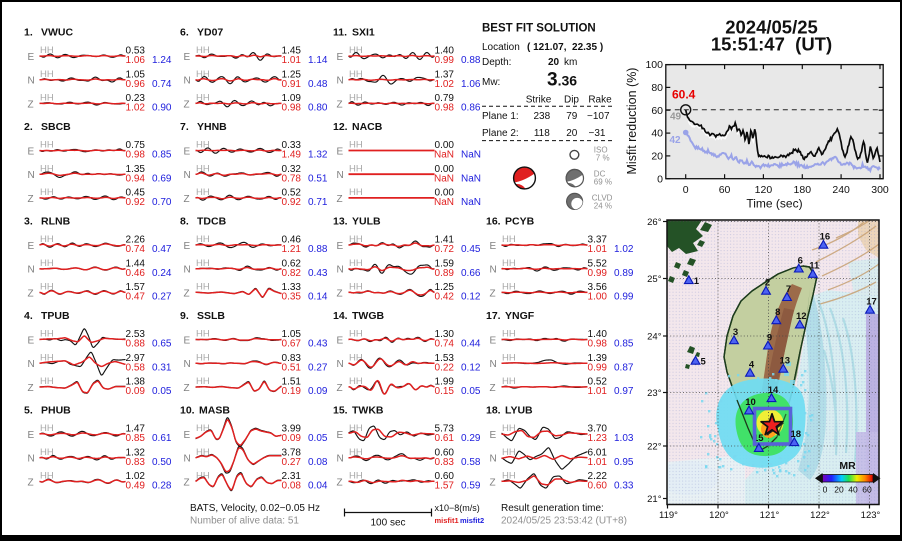  Describe the element at coordinates (539, 100) in the screenshot. I see `svg-text: Strike` at that location.